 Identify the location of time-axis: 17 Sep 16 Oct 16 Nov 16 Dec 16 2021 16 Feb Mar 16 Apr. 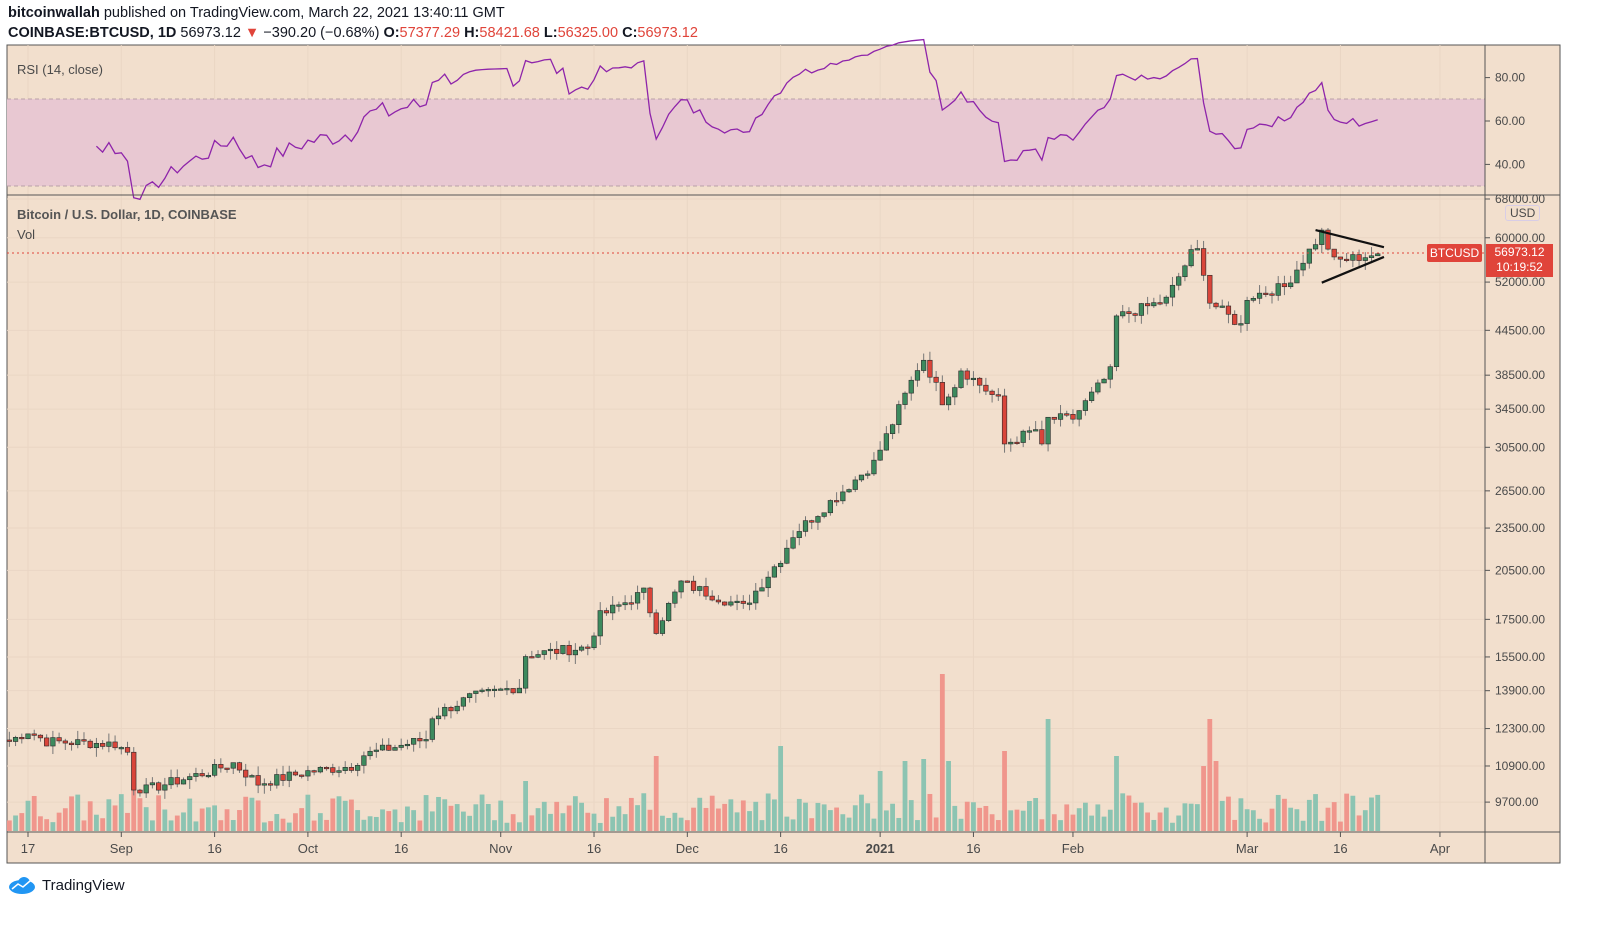
(736, 844).